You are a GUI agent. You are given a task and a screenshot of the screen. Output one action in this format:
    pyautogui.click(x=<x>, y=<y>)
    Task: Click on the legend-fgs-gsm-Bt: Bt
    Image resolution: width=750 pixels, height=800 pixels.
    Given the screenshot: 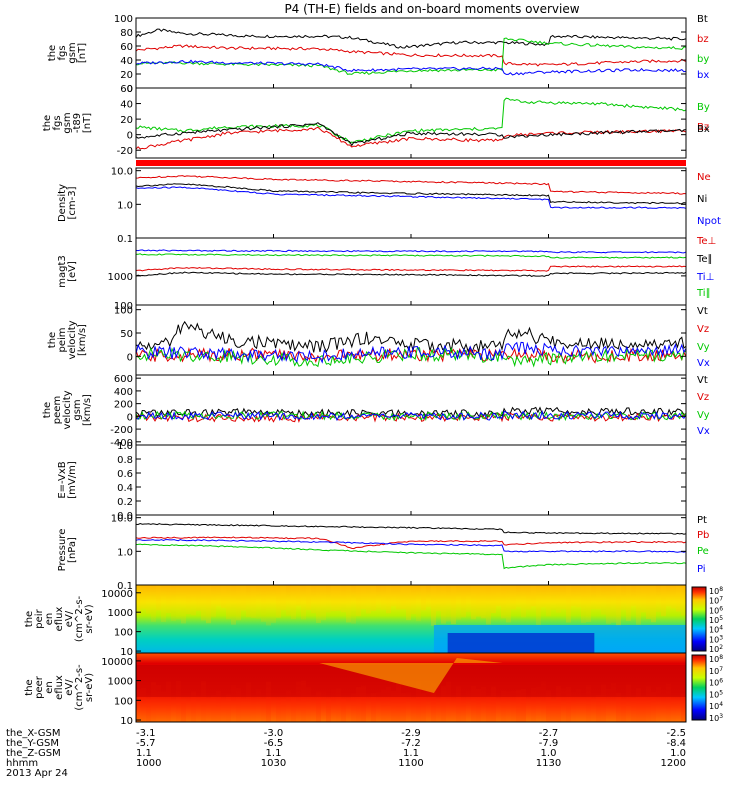 What is the action you would take?
    pyautogui.click(x=702, y=19)
    